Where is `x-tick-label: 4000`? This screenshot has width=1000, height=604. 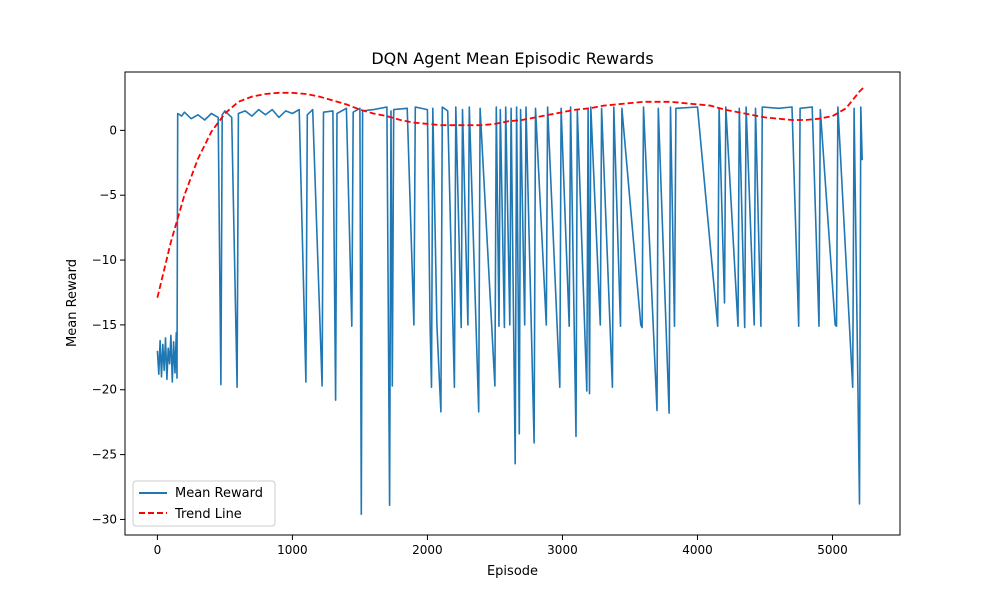 x-tick-label: 4000 is located at coordinates (697, 550).